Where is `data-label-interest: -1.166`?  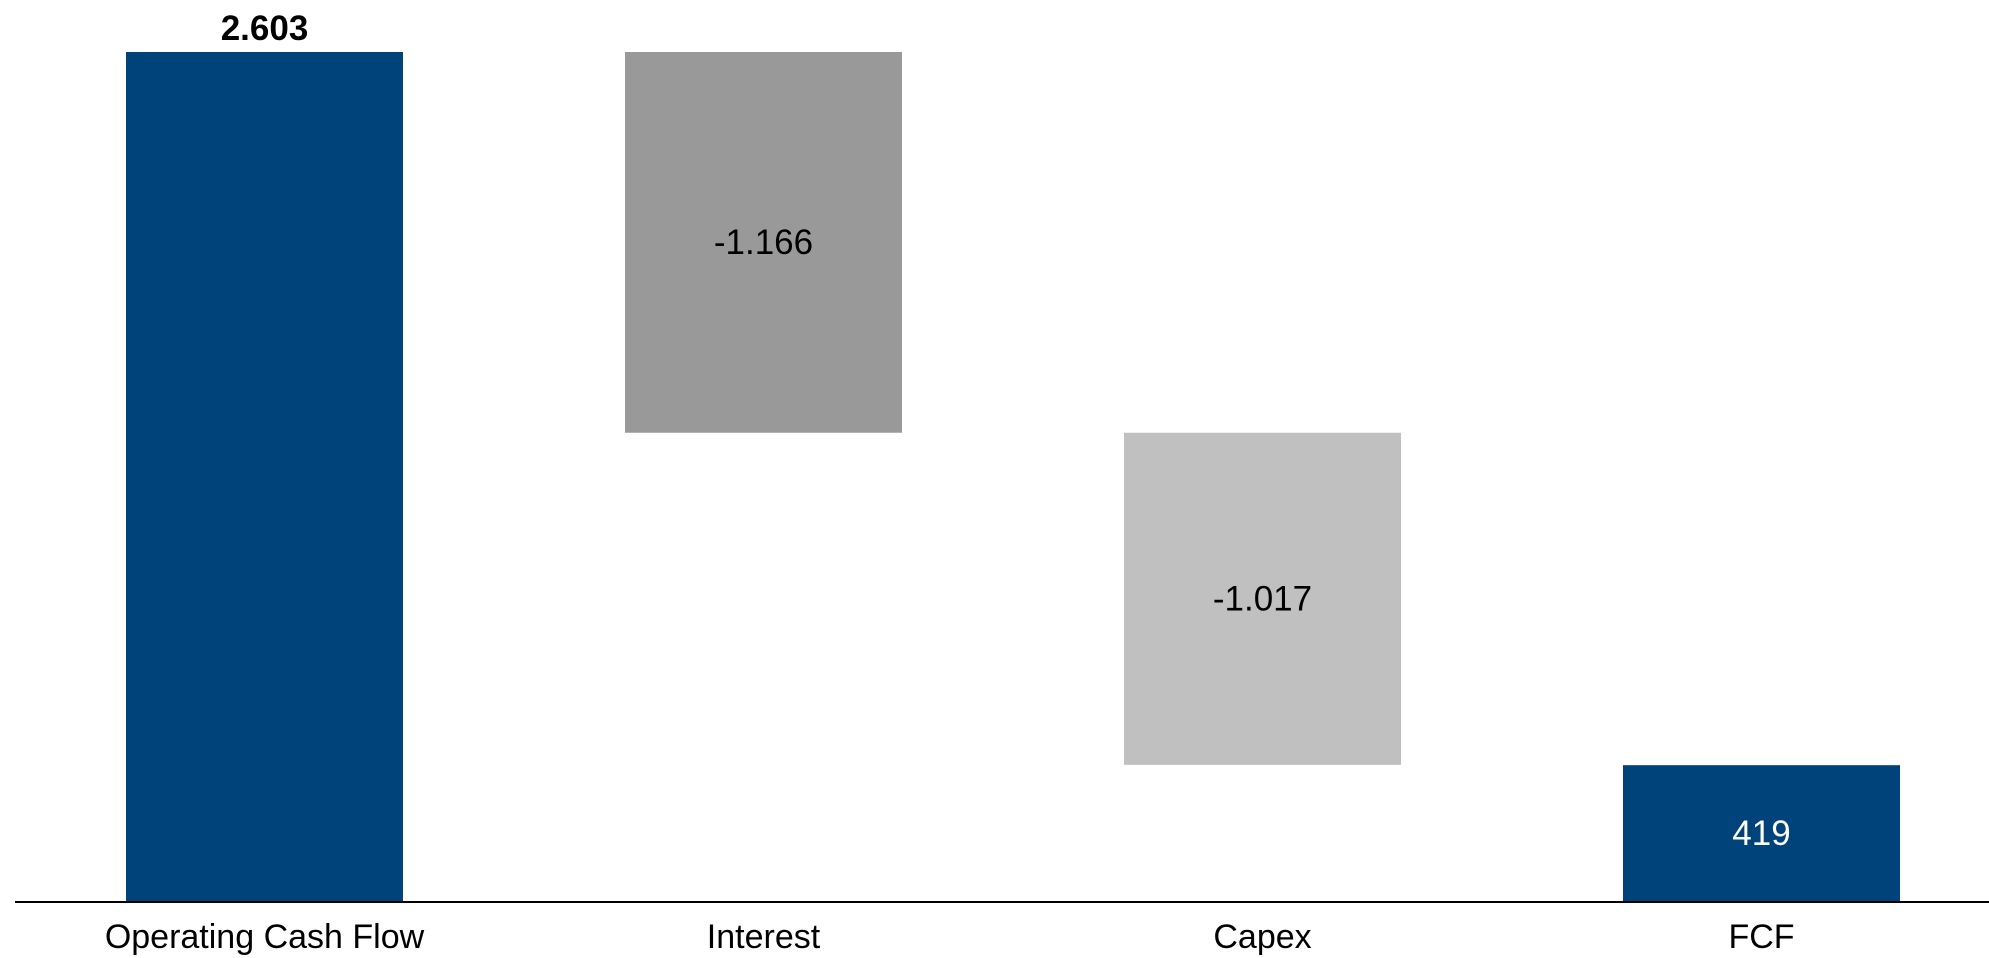
data-label-interest: -1.166 is located at coordinates (763, 242).